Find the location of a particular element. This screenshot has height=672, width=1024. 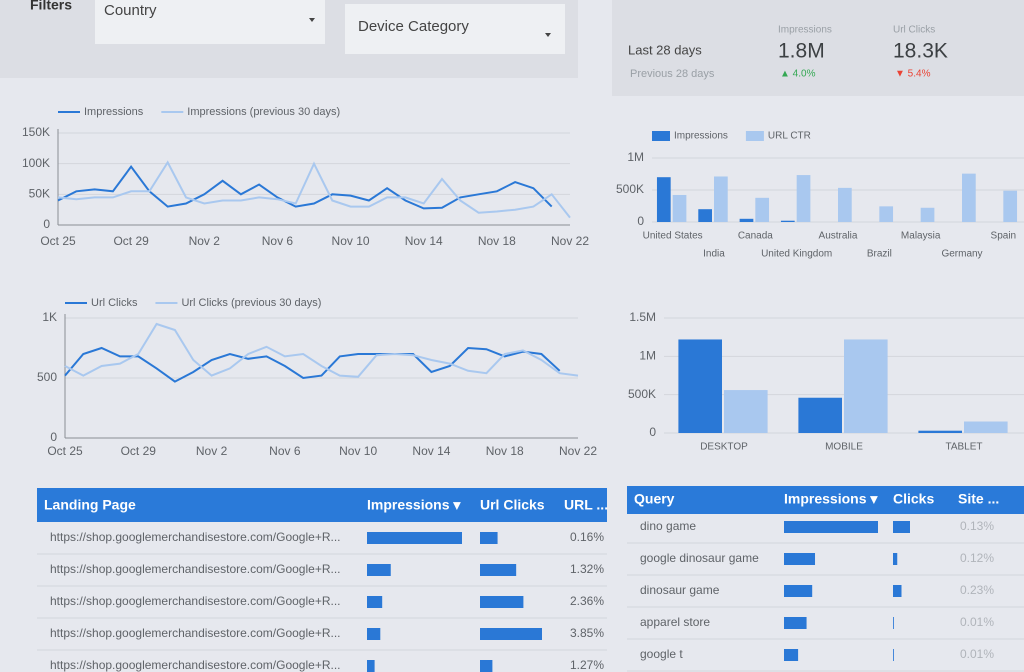

y-tick-label: 500K is located at coordinates (642, 394).